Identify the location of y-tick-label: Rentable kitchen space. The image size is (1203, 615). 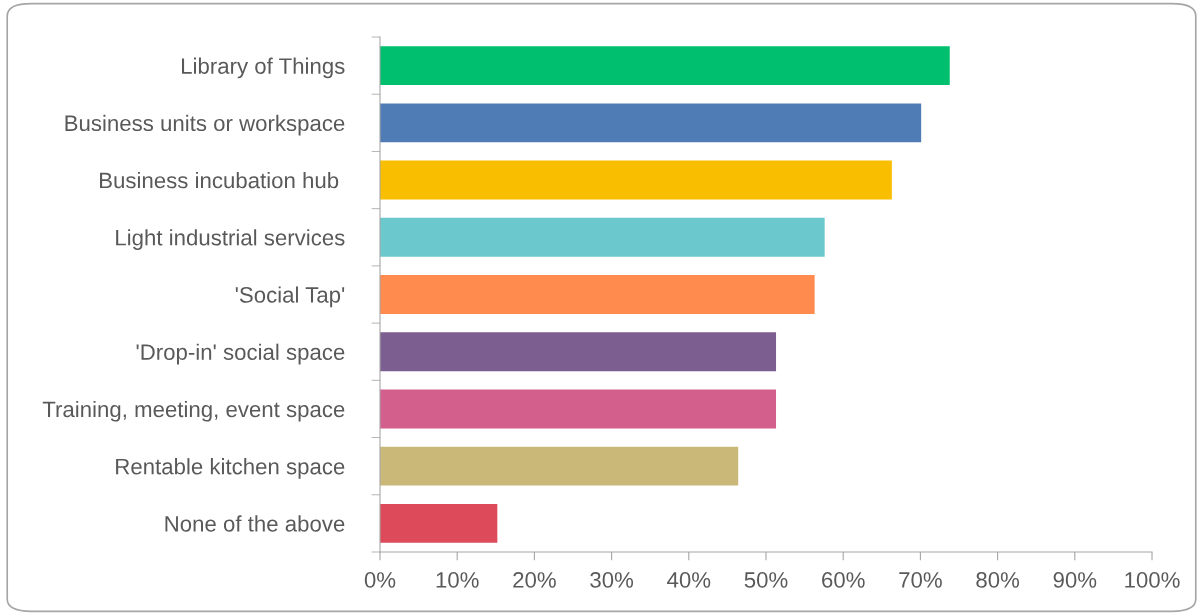
(230, 468).